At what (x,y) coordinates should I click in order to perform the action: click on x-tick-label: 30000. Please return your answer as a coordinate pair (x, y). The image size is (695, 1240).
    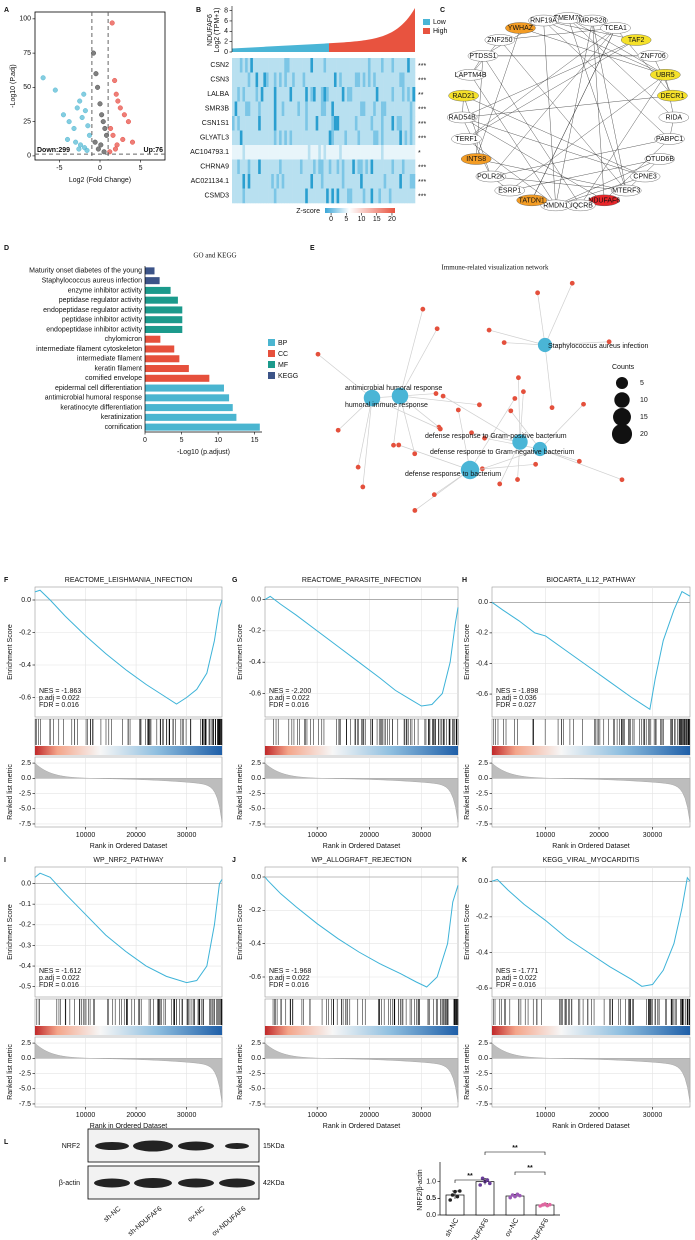
    Looking at the image, I should click on (422, 1115).